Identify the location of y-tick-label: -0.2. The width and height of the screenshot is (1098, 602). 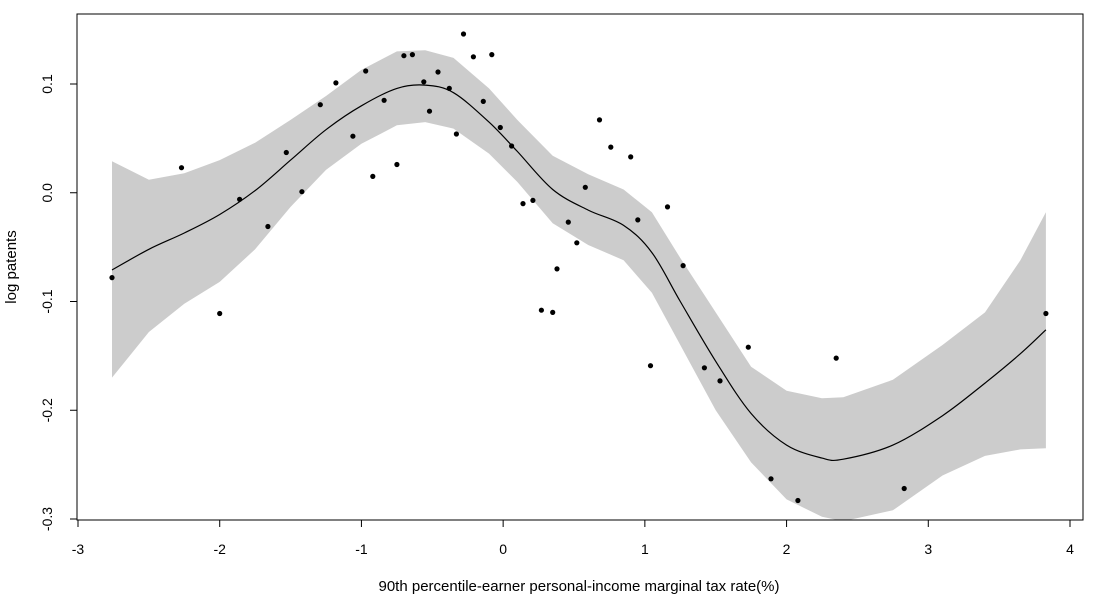
(47, 410).